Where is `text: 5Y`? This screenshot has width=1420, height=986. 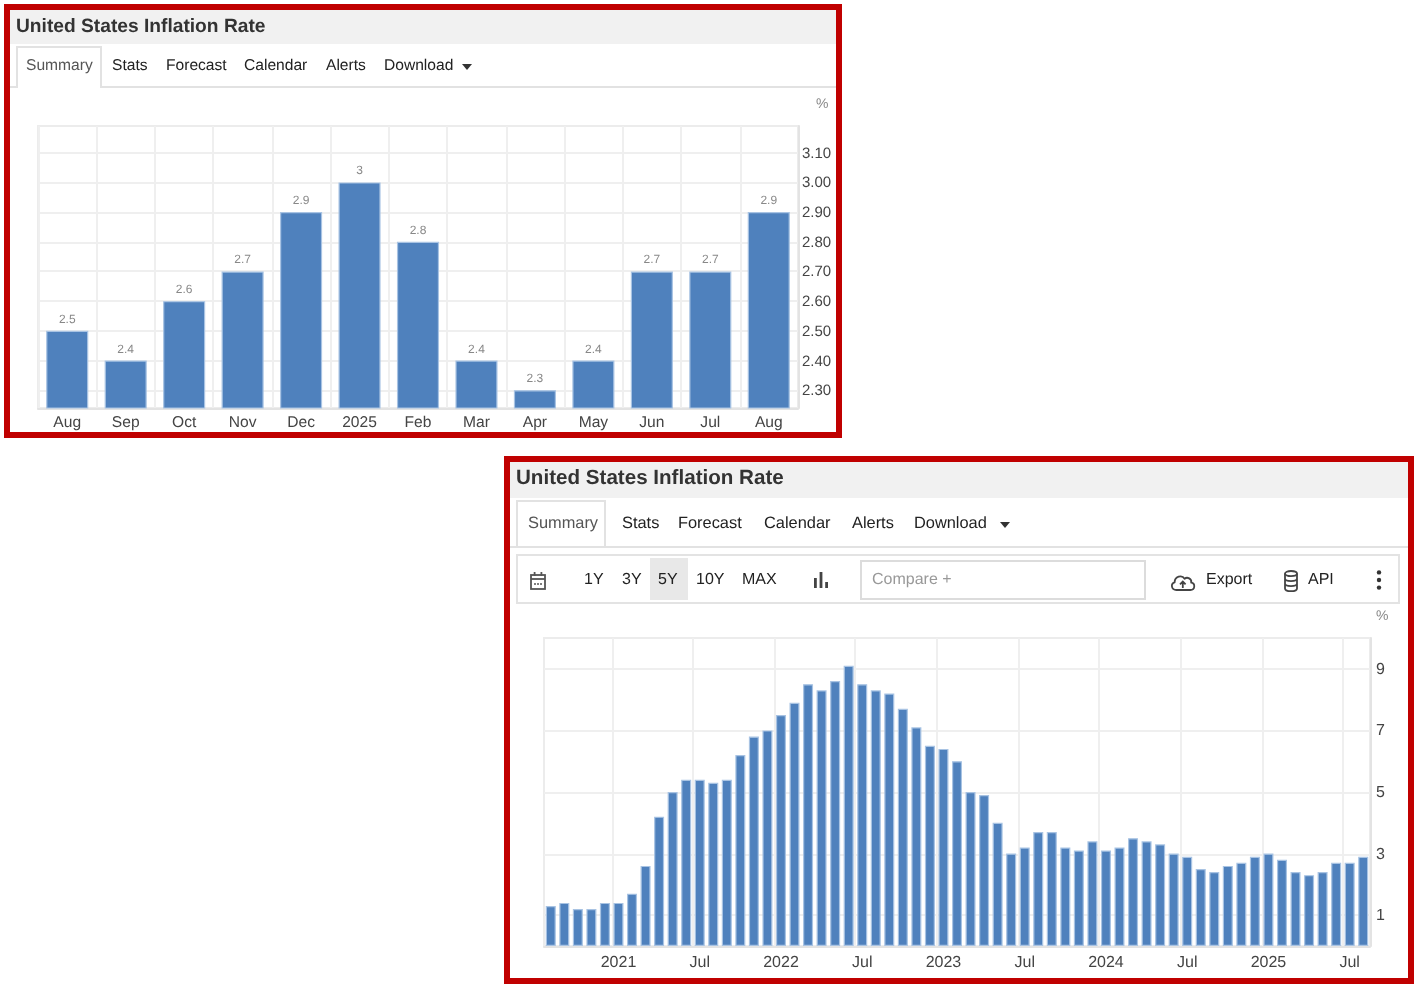 text: 5Y is located at coordinates (668, 579).